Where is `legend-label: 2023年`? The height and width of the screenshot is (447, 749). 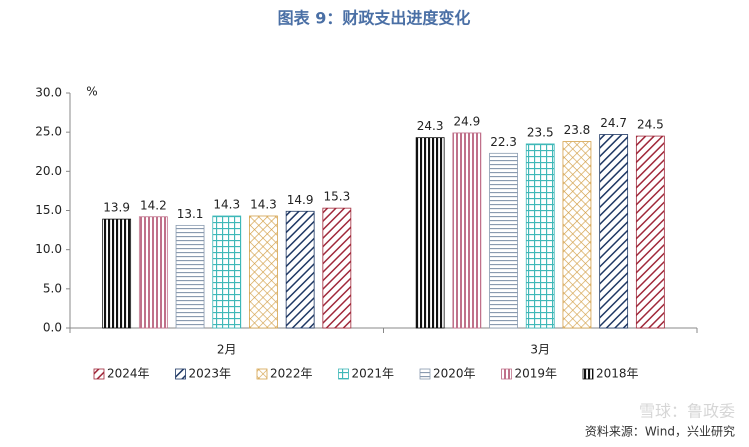
legend-label: 2023年 is located at coordinates (210, 374).